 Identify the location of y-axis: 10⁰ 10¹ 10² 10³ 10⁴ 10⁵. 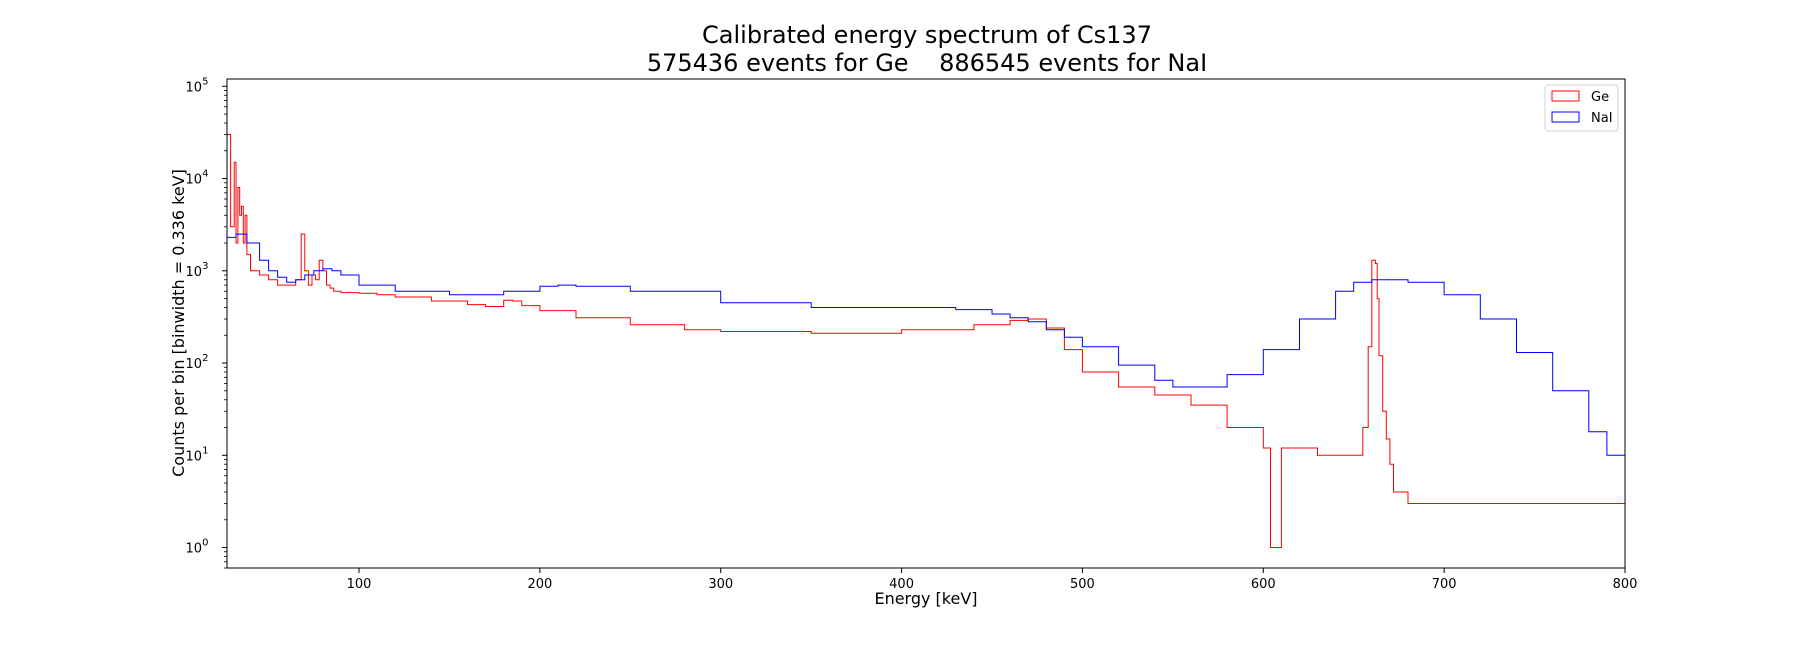
(206, 322).